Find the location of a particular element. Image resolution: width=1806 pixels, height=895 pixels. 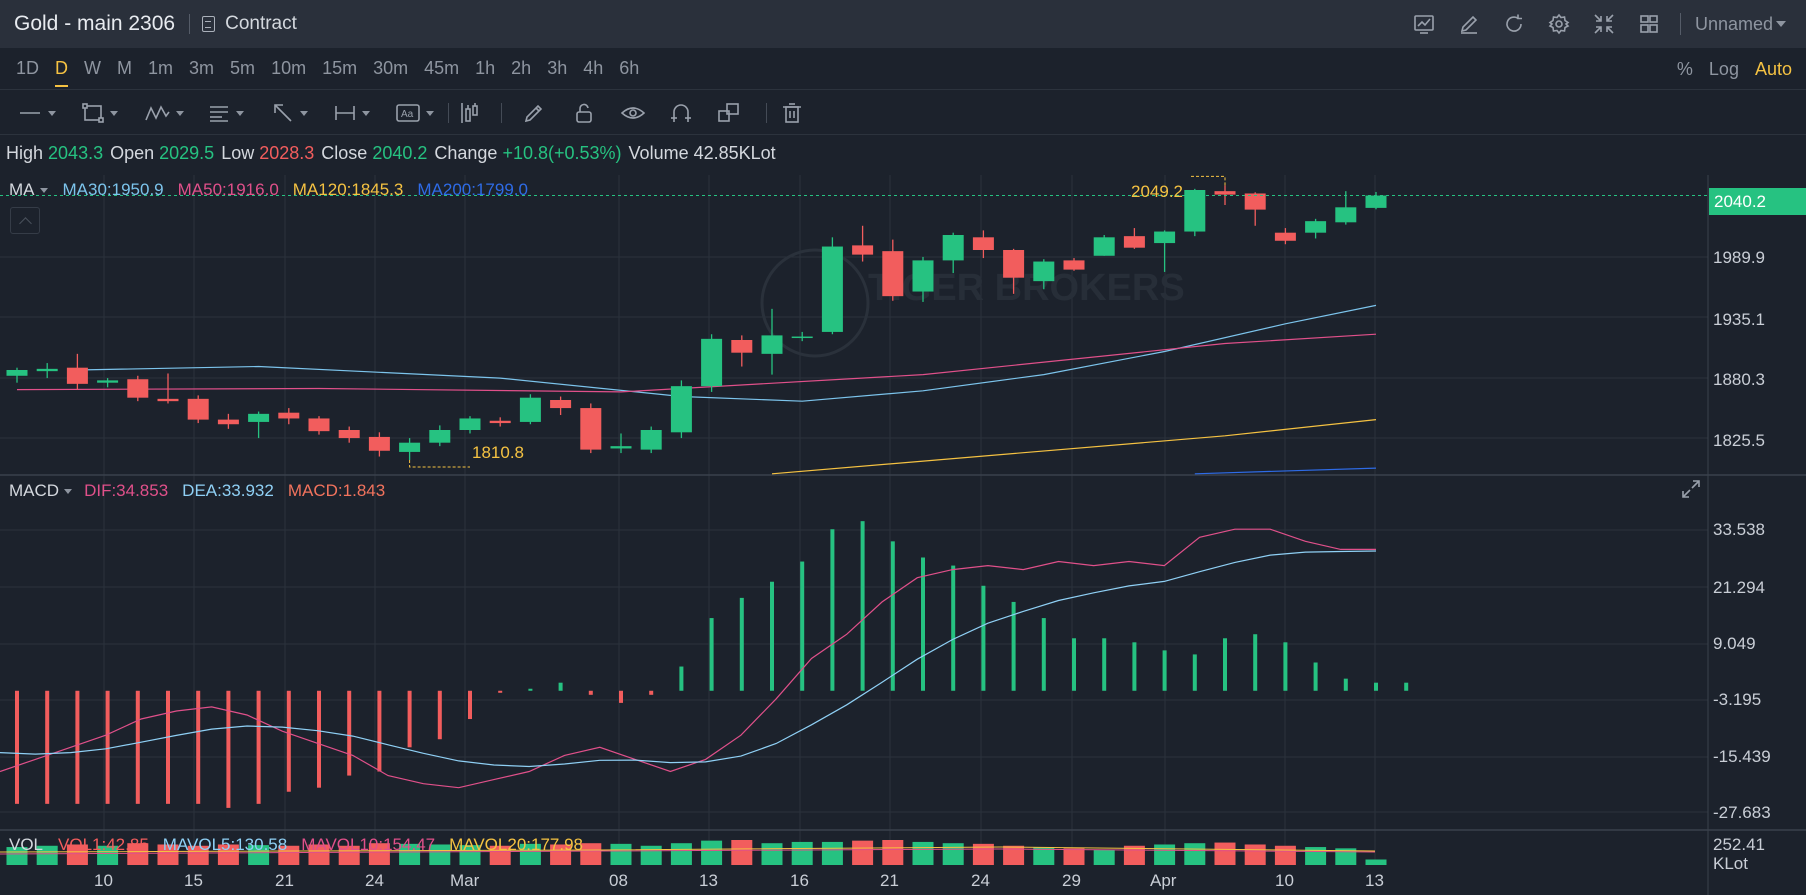

time-tick-label: 29 is located at coordinates (1071, 880).